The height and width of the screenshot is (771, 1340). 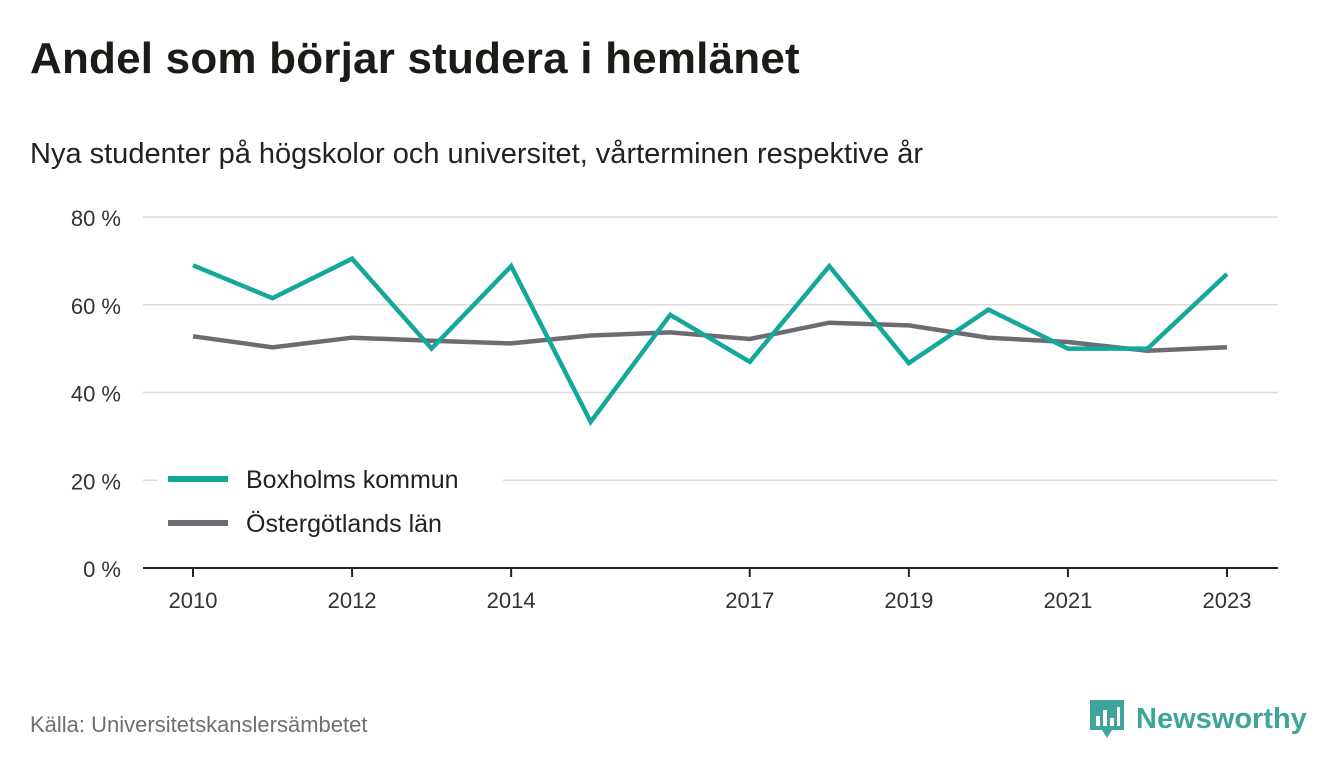 I want to click on y-tick-label: 60 %, so click(x=96, y=306).